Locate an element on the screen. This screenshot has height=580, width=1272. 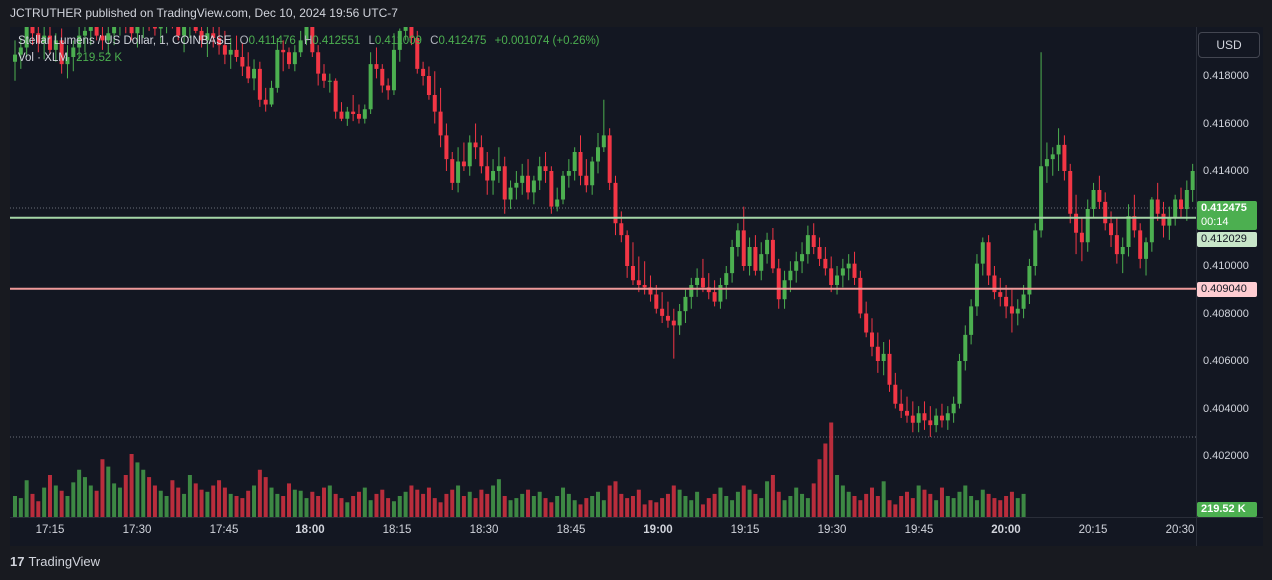
price-label: 0.402000 is located at coordinates (1226, 456).